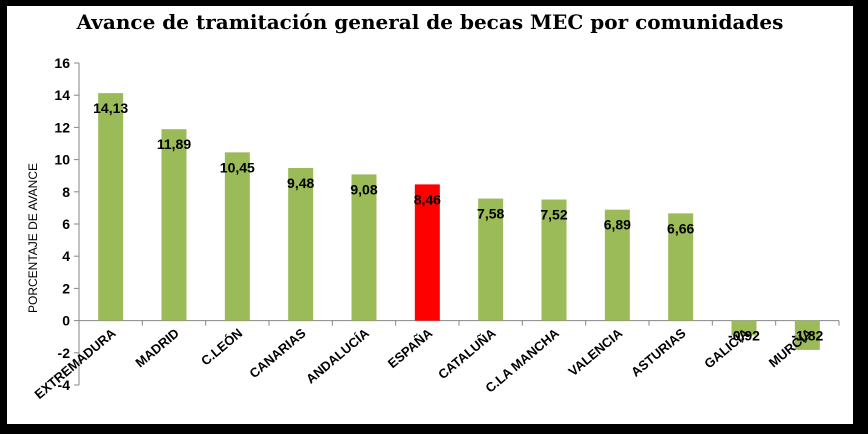 The width and height of the screenshot is (868, 434). What do you see at coordinates (64, 385) in the screenshot?
I see `y-tick-label: -4` at bounding box center [64, 385].